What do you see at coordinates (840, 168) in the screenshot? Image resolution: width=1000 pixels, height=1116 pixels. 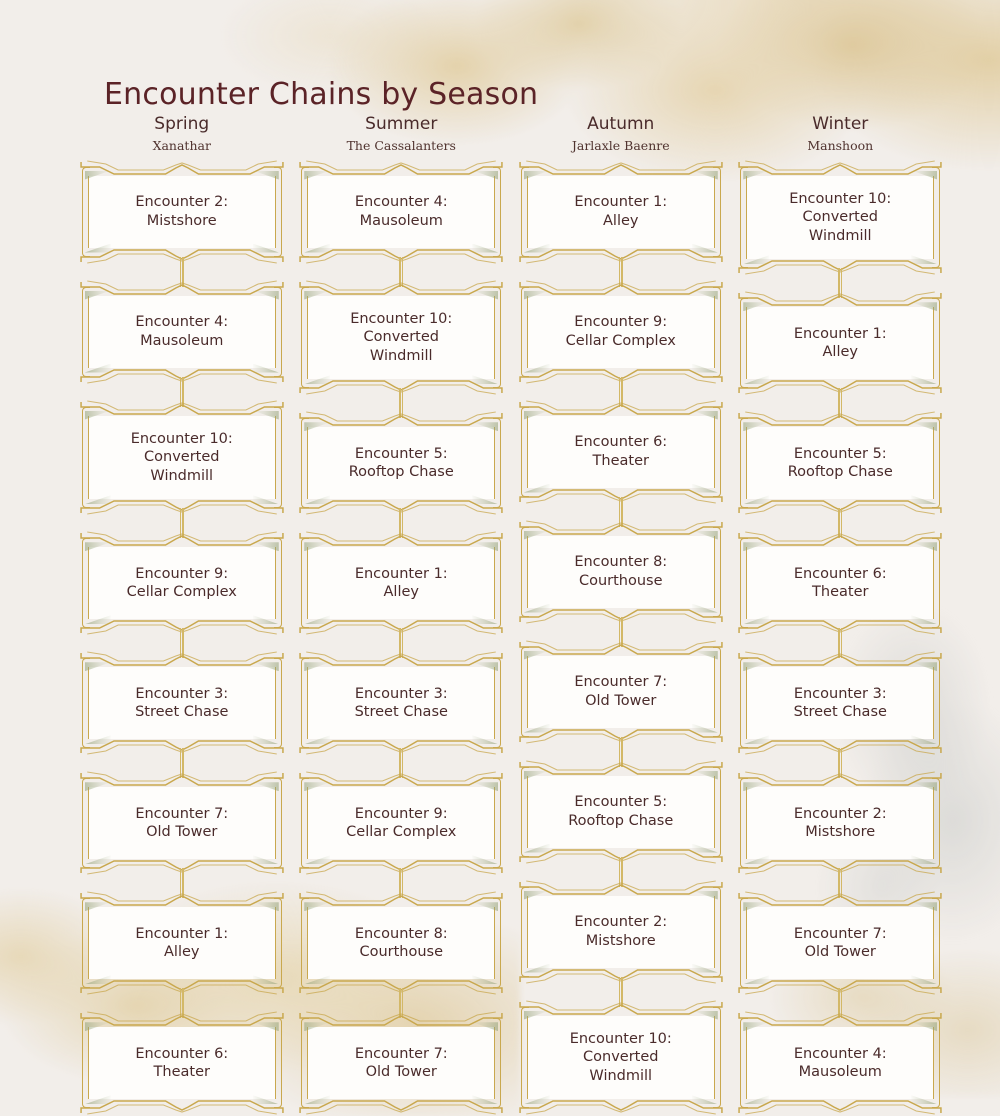 I see `card-ornament-top-icon` at bounding box center [840, 168].